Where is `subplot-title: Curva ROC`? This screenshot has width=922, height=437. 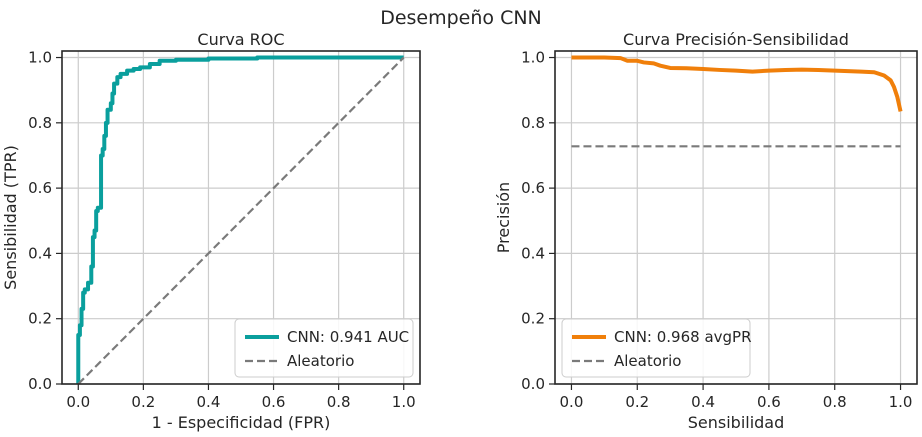
subplot-title: Curva ROC is located at coordinates (240, 39).